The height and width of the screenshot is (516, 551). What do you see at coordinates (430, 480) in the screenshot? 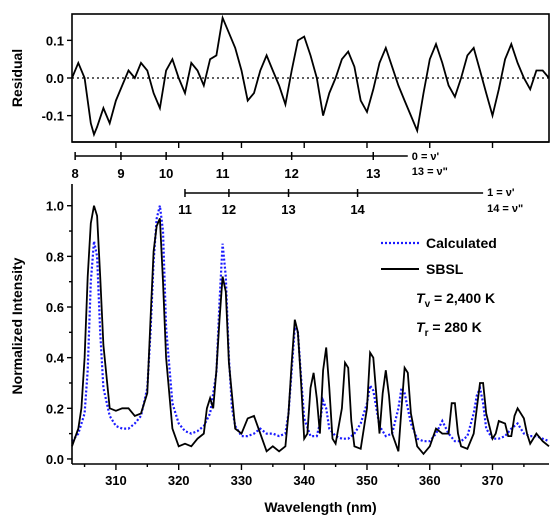
I see `spectrum-x-tick-label: 360` at bounding box center [430, 480].